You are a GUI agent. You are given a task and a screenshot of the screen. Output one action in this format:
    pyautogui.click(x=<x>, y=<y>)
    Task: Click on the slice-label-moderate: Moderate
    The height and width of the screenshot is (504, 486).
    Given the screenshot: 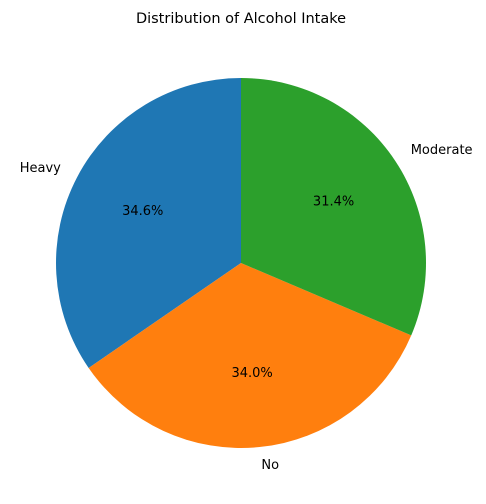 What is the action you would take?
    pyautogui.click(x=442, y=150)
    